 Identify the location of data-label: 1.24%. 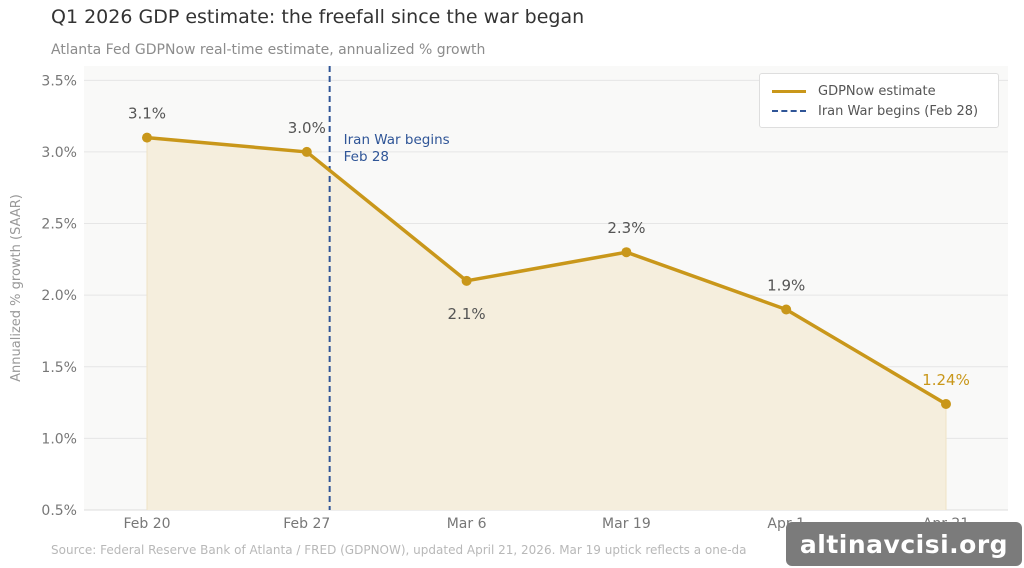
(946, 380).